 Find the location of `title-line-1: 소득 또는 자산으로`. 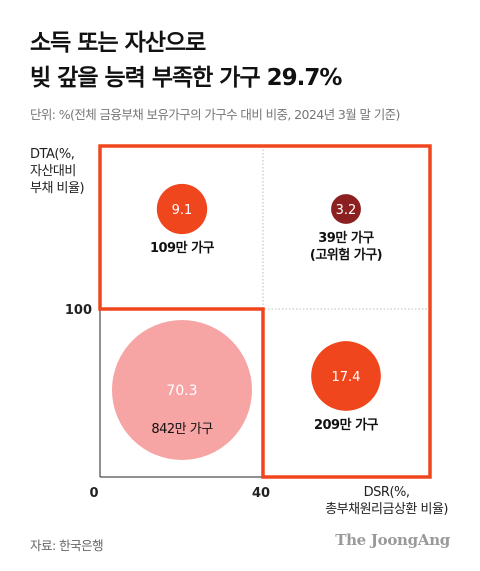

title-line-1: 소득 또는 자산으로 is located at coordinates (118, 43).